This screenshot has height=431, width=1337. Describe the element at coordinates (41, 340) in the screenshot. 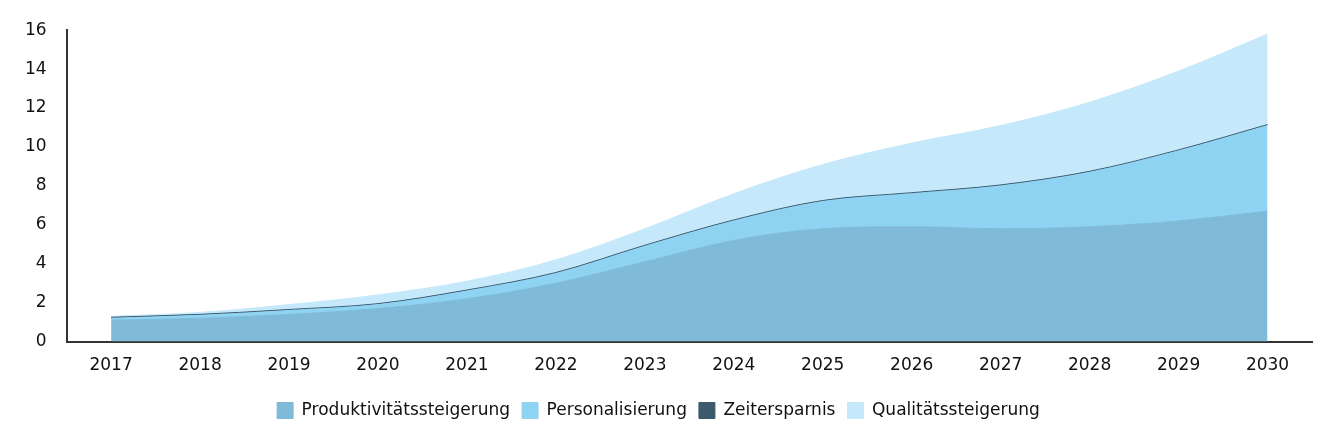

I see `y-tick-label: 0` at that location.